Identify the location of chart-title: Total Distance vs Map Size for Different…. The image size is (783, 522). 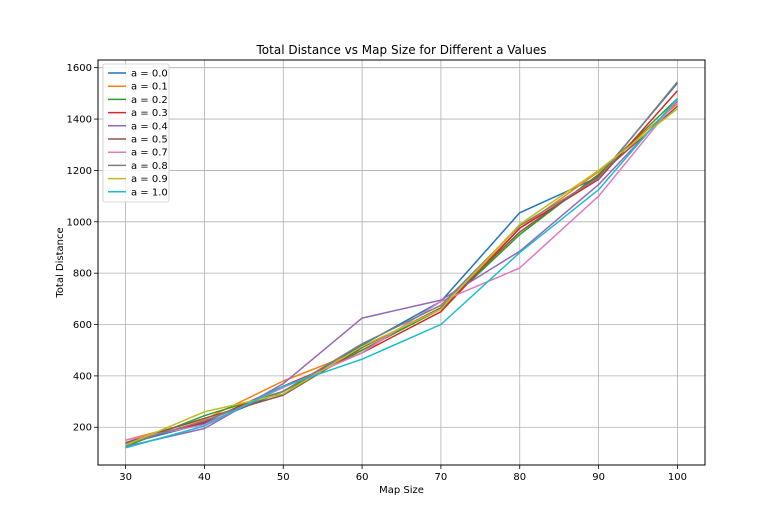
(401, 50).